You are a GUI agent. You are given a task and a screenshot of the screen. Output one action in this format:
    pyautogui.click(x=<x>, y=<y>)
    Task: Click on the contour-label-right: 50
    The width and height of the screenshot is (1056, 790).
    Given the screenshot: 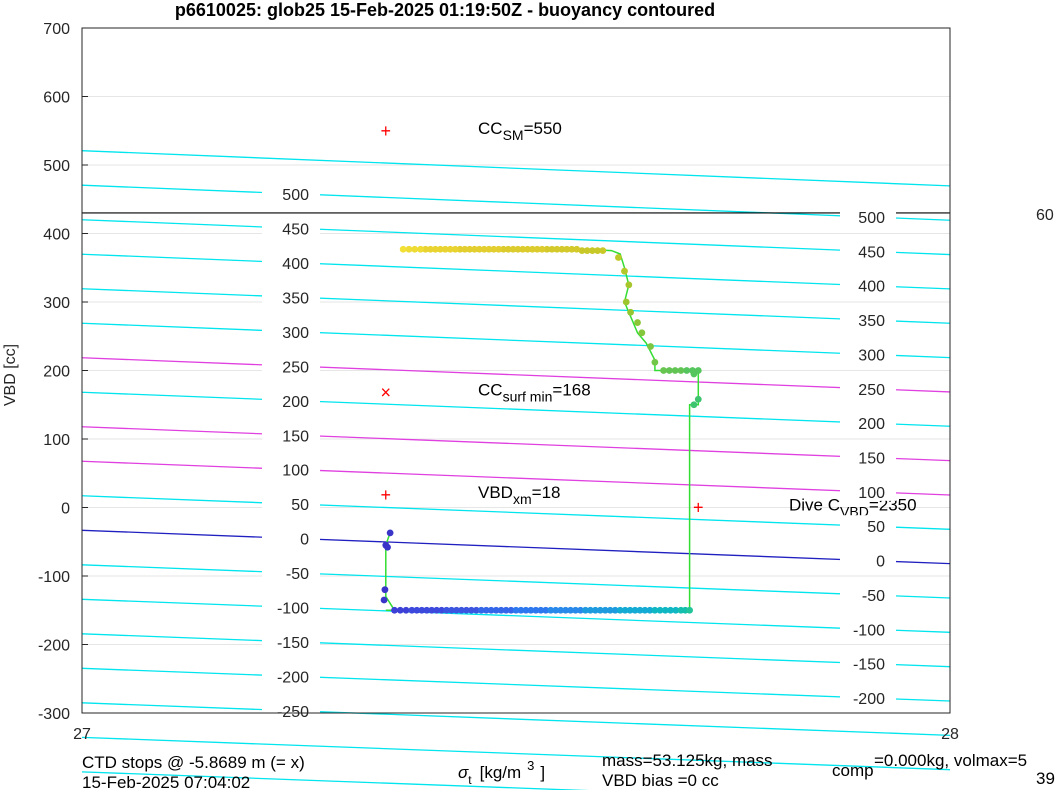 What is the action you would take?
    pyautogui.click(x=876, y=527)
    